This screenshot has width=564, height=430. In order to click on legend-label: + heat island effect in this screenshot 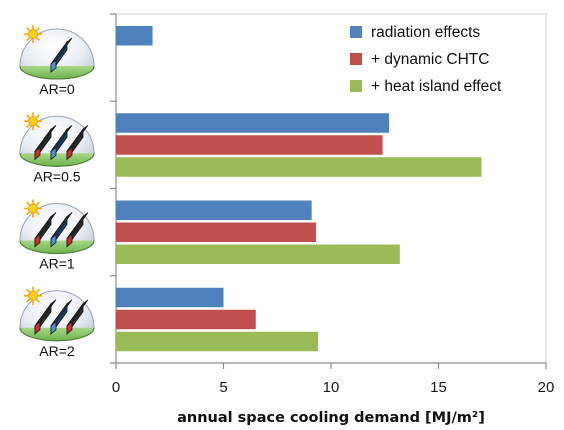, I will do `click(436, 86)`.